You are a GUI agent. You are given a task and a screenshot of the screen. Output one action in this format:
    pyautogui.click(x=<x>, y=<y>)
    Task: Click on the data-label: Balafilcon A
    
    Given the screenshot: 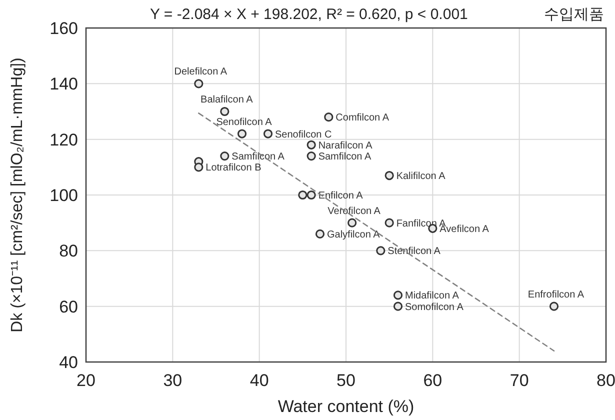 What is the action you would take?
    pyautogui.click(x=227, y=100)
    